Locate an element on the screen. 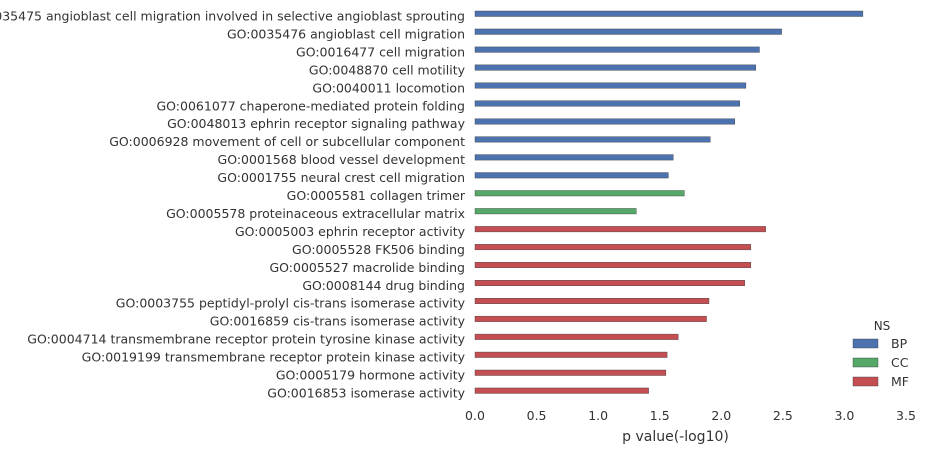 Image resolution: width=937 pixels, height=453 pixels. x-tick-label: 2.0 is located at coordinates (721, 415).